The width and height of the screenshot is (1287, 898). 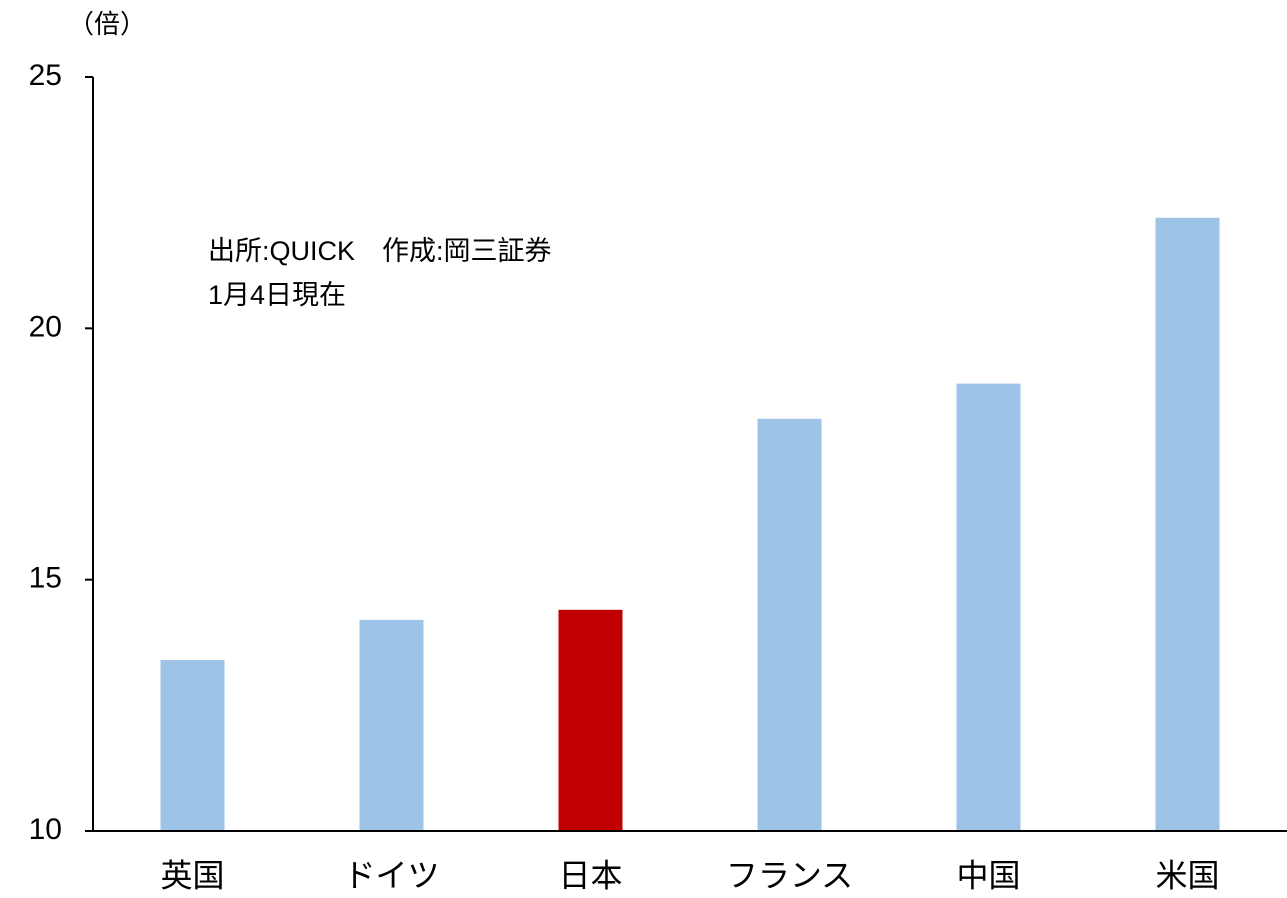 I want to click on x-tick-label: フランス, so click(x=789, y=875).